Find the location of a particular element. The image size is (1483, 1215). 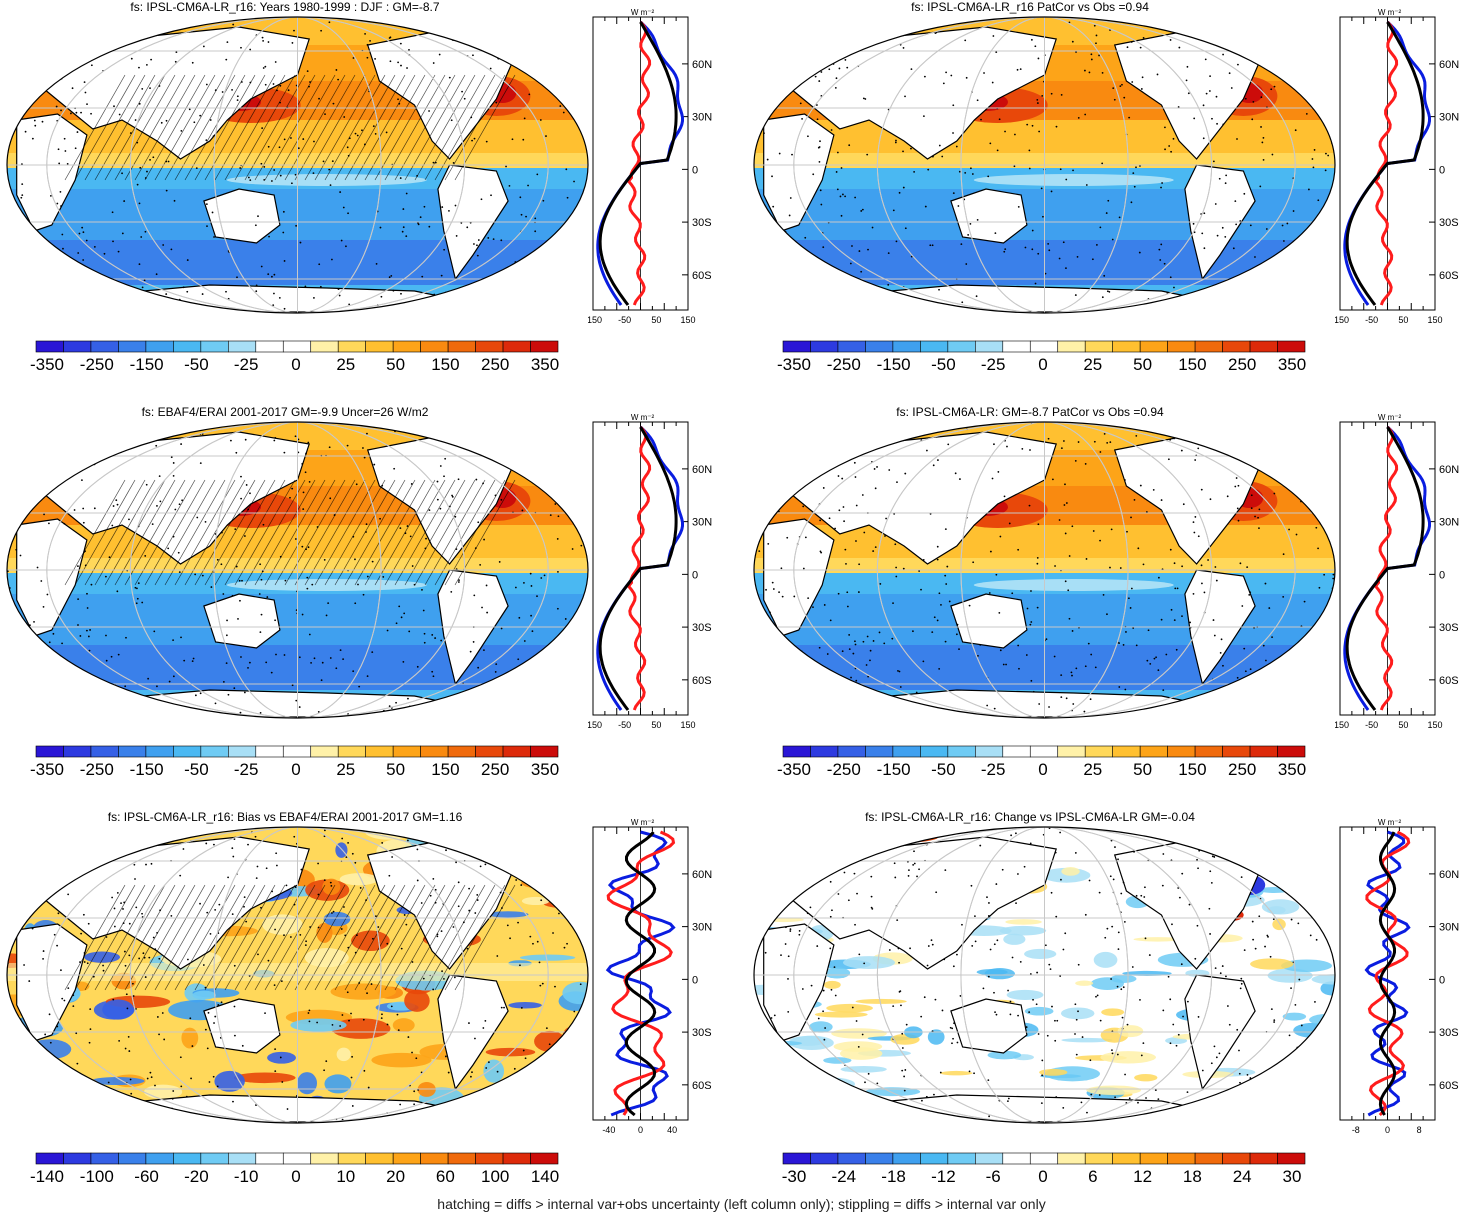

colorbar-tick-label: -18 is located at coordinates (893, 1176).